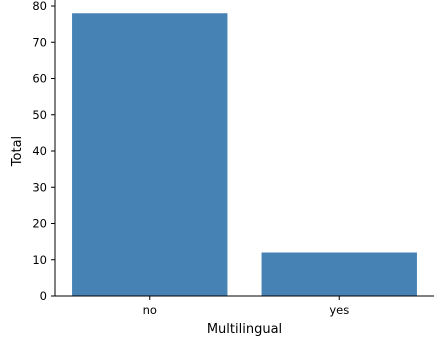 This screenshot has height=342, width=435. Describe the element at coordinates (39, 151) in the screenshot. I see `y-tick-label: 40` at that location.